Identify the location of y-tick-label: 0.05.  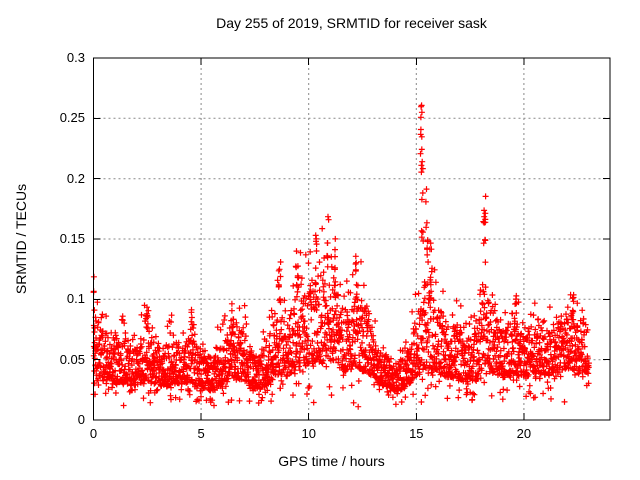
(72, 359).